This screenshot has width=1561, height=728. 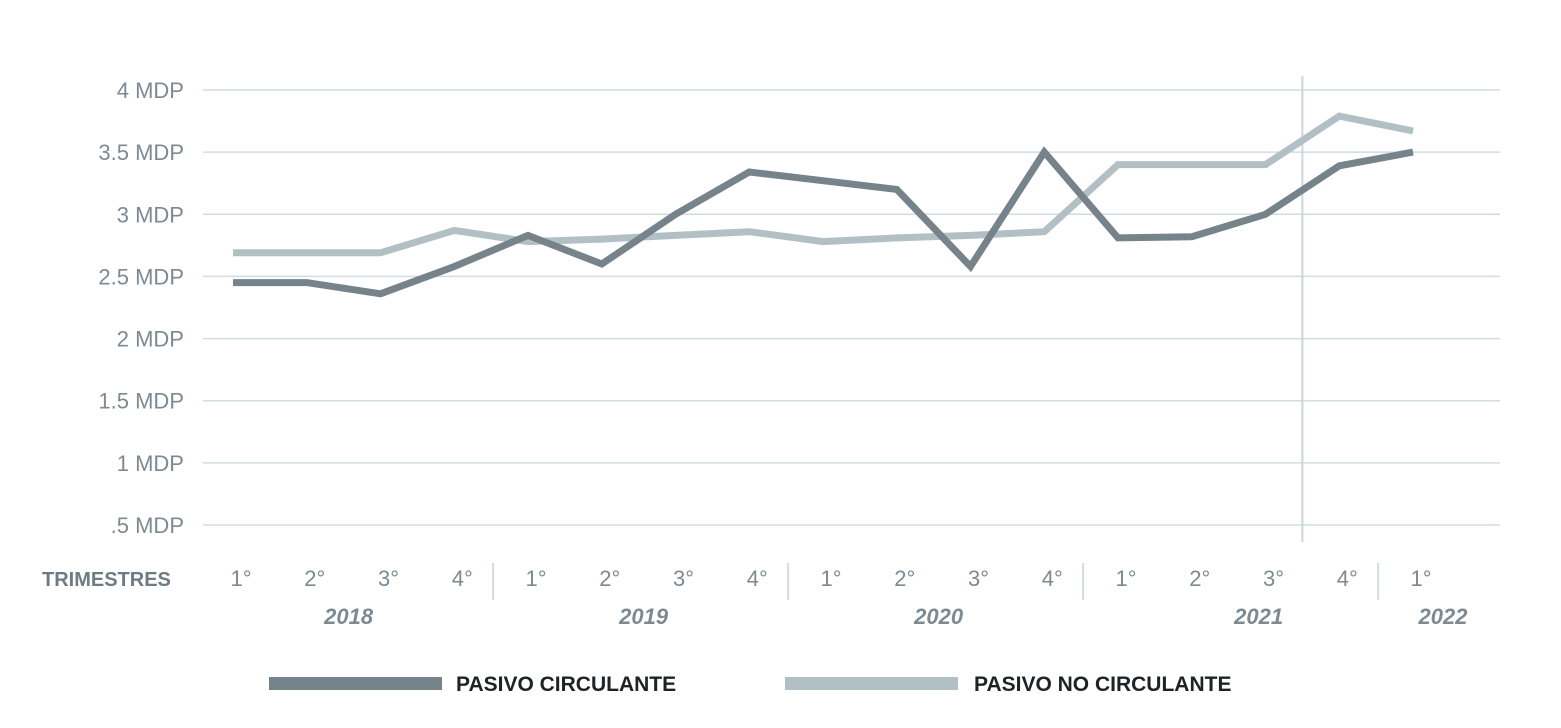 What do you see at coordinates (150, 90) in the screenshot?
I see `y-tick-label: 4 MDP` at bounding box center [150, 90].